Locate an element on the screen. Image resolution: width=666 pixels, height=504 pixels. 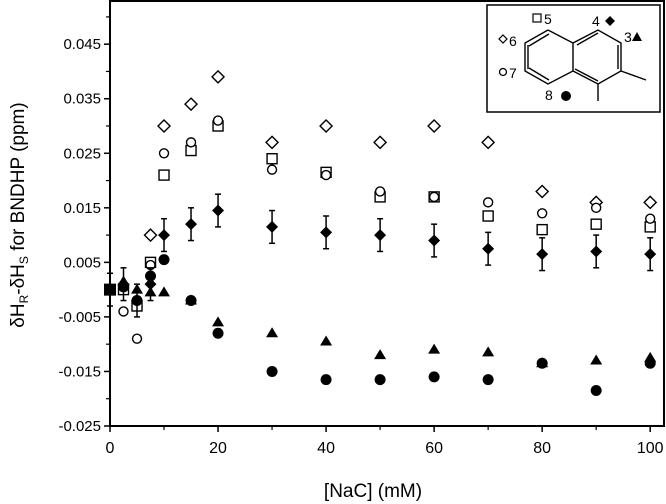
y-tick-label: 0.025 is located at coordinates (82, 153).